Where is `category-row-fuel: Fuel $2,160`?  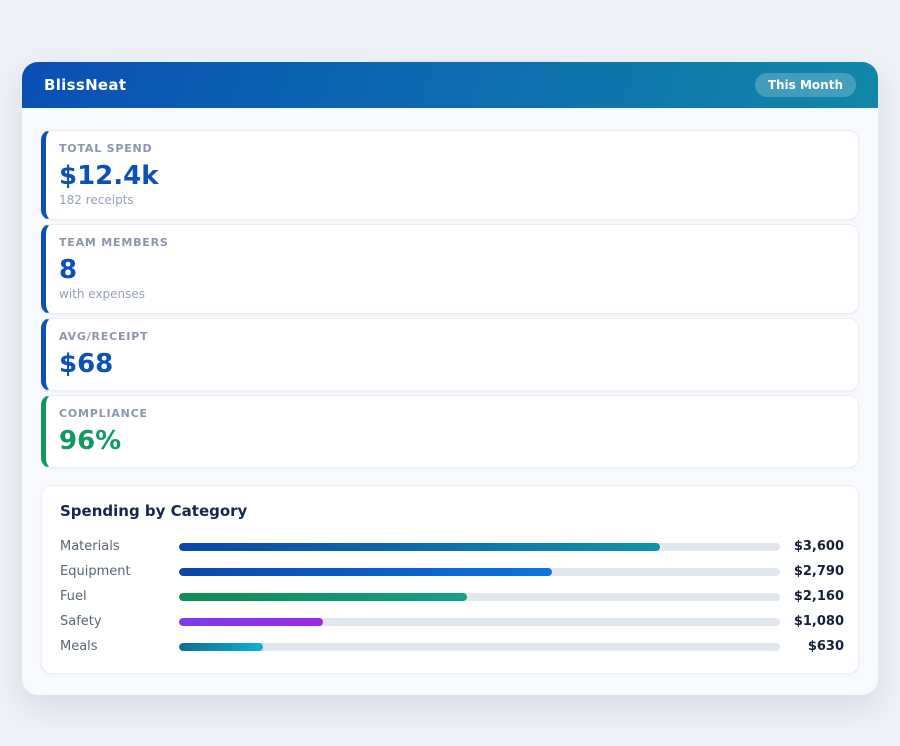 category-row-fuel: Fuel $2,160 is located at coordinates (452, 596).